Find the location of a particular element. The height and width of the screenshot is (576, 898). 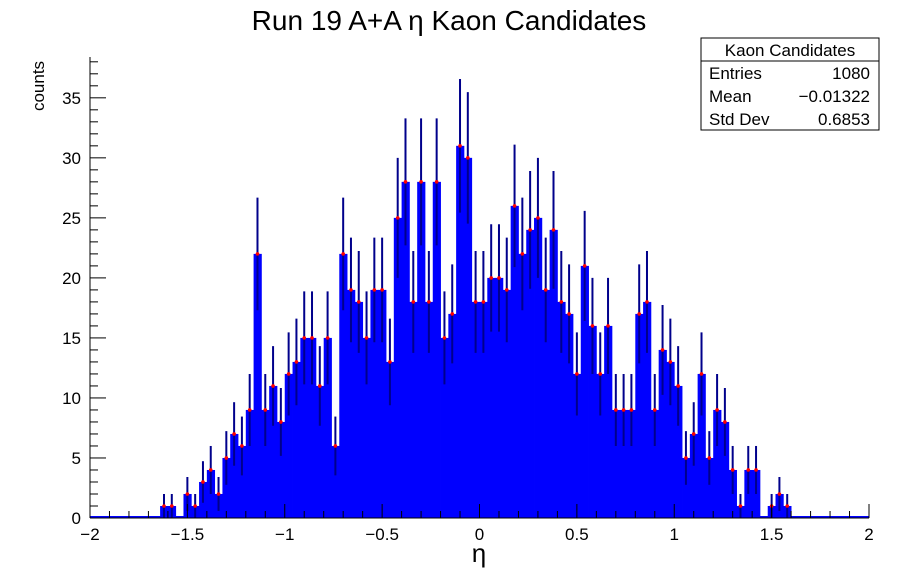

x-tick-label: 1 is located at coordinates (674, 534).